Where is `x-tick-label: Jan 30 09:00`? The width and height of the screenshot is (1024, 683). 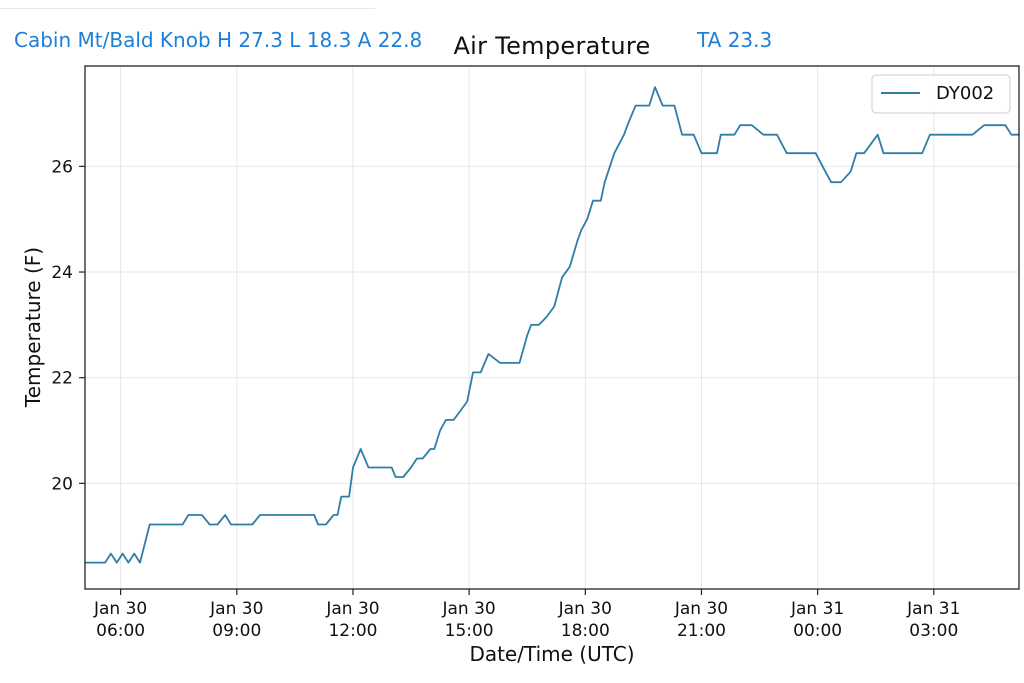
x-tick-label: Jan 30 09:00 is located at coordinates (236, 620).